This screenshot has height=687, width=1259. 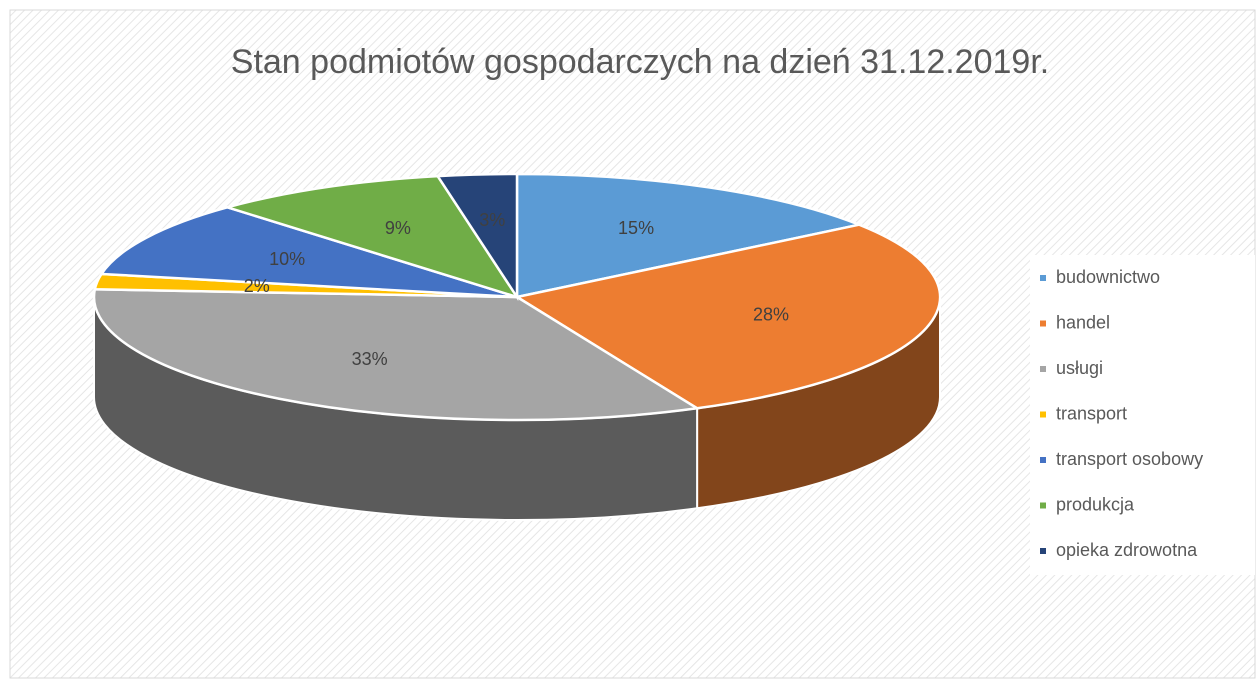 I want to click on legend-label: produkcja, so click(x=1095, y=504).